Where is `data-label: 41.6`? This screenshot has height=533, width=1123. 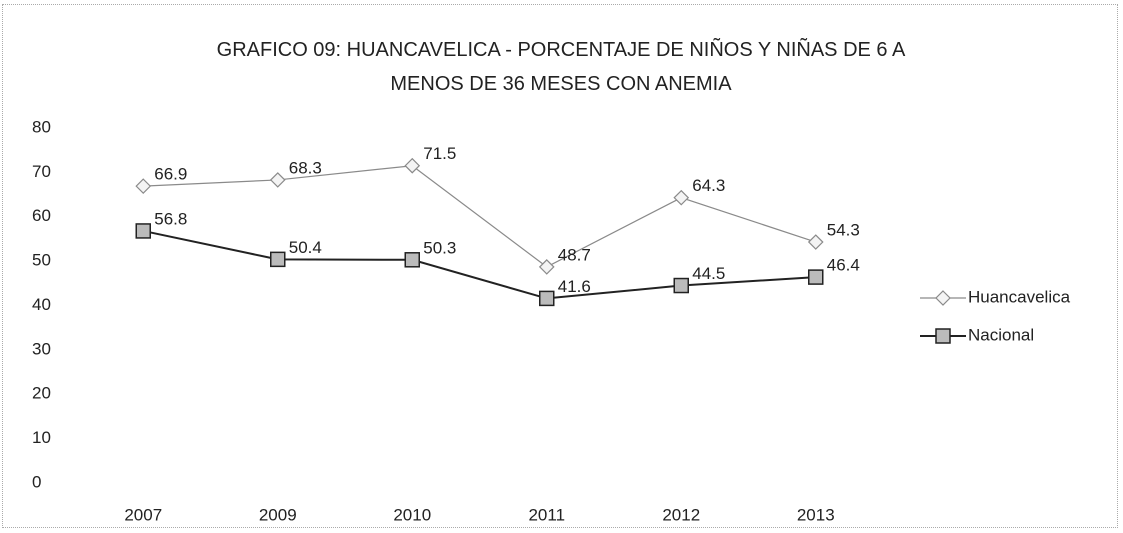
data-label: 41.6 is located at coordinates (574, 286).